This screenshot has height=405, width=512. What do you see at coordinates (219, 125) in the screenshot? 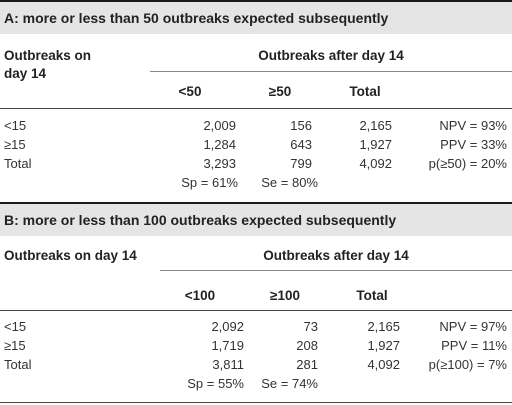
I see `cell-lt: 2,009` at bounding box center [219, 125].